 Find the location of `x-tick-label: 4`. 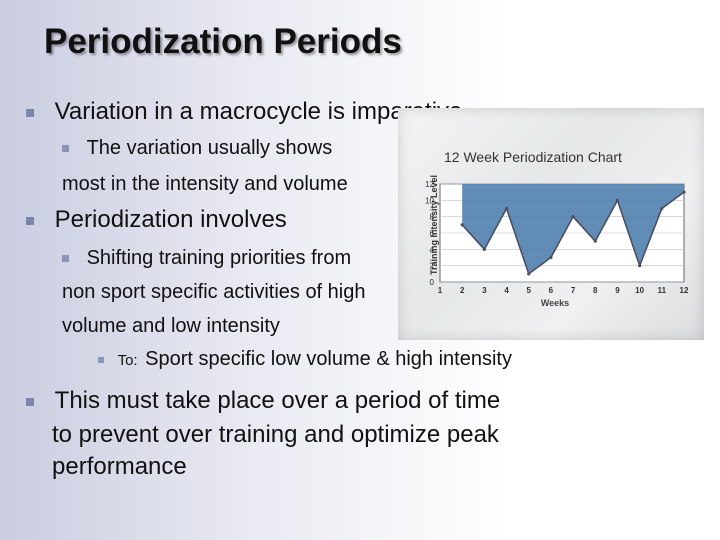

x-tick-label: 4 is located at coordinates (506, 290).